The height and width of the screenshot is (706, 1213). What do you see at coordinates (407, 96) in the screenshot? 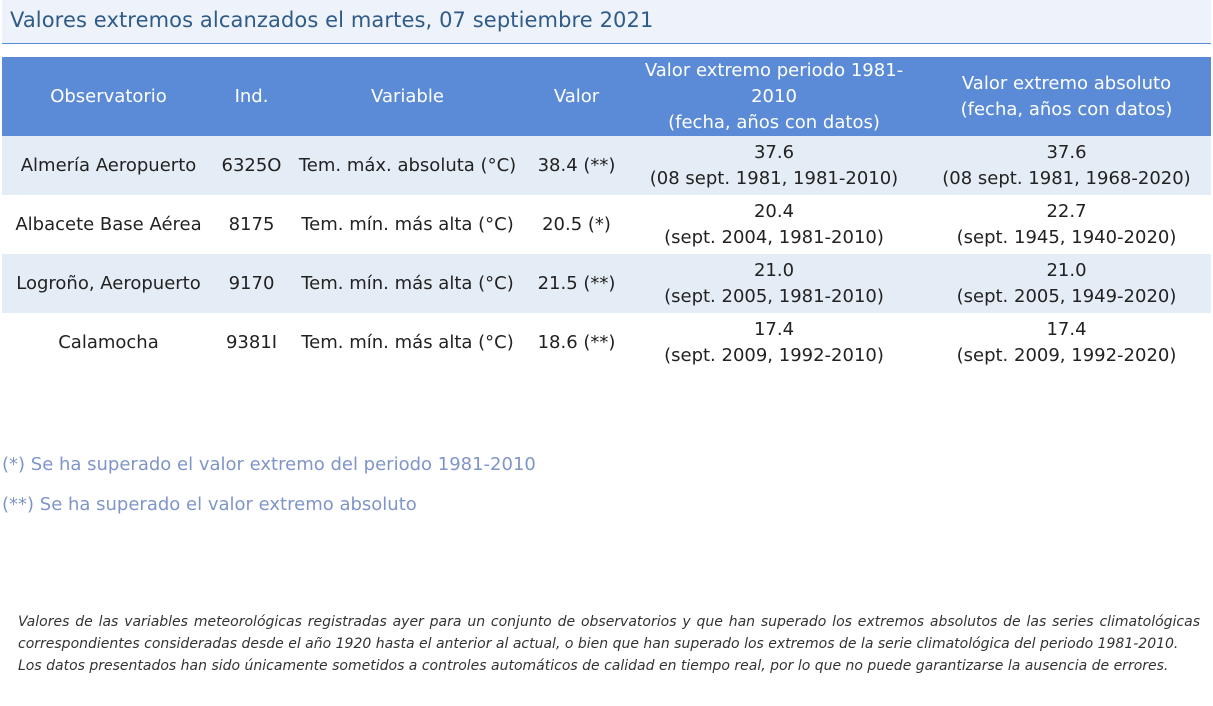
I see `header-variable: Variable` at bounding box center [407, 96].